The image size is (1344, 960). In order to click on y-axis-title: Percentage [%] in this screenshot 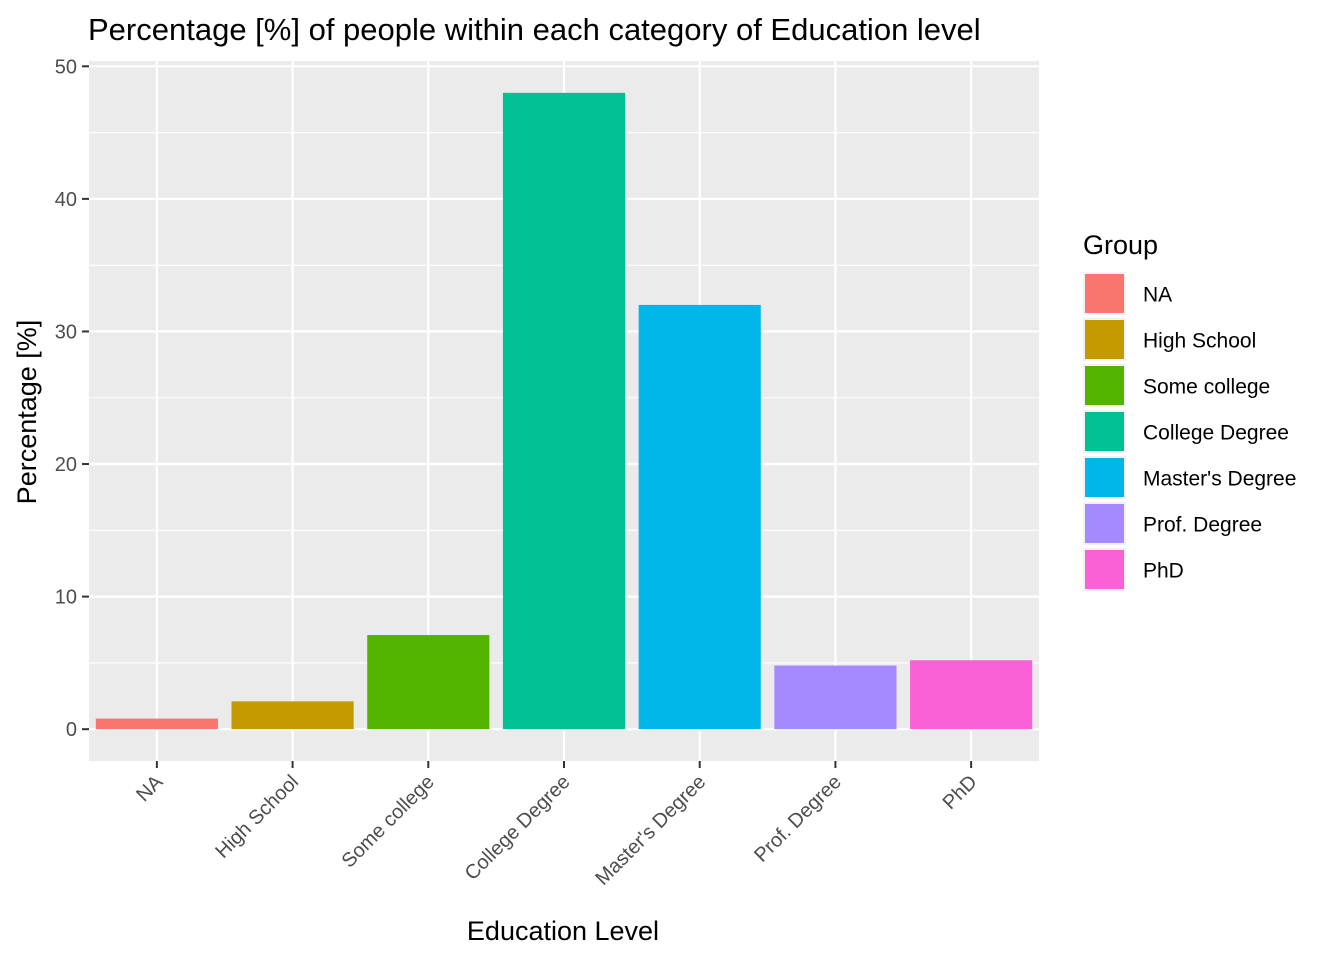, I will do `click(27, 412)`.